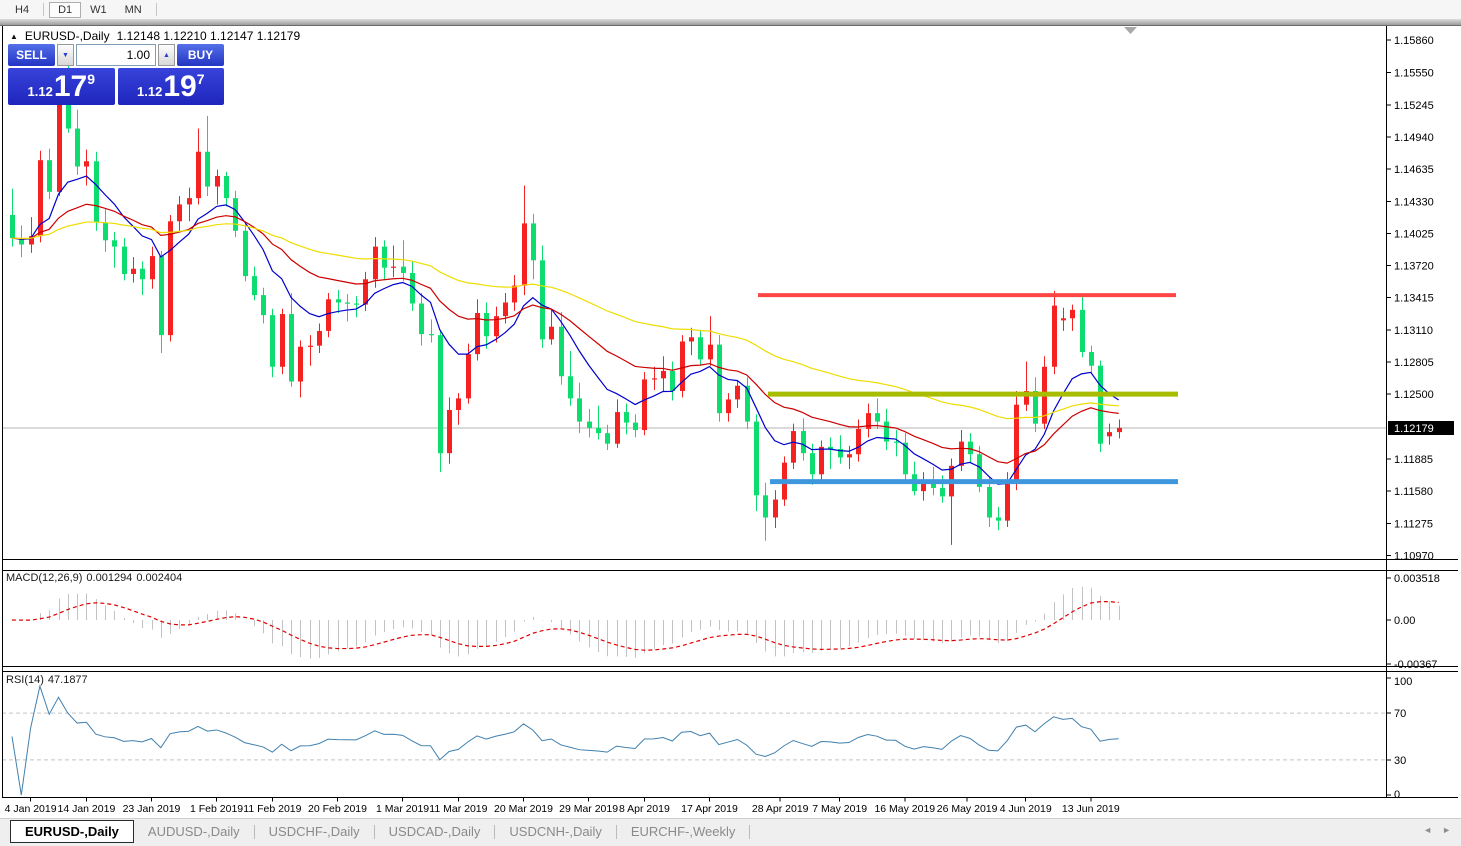 The image size is (1461, 846). Describe the element at coordinates (44, 9) in the screenshot. I see `toolbar-divider` at that location.